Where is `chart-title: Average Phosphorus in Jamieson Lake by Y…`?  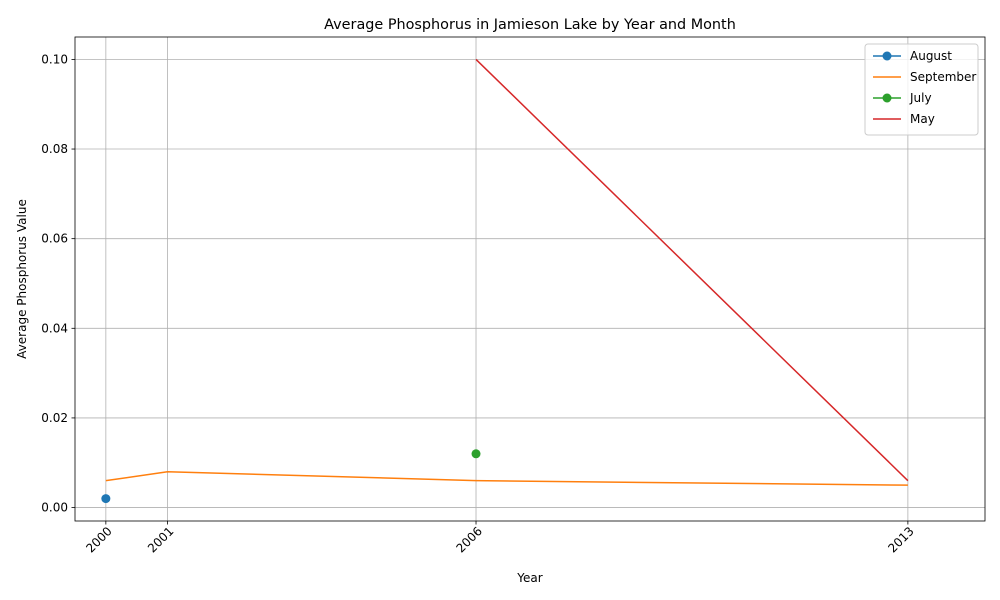
chart-title: Average Phosphorus in Jamieson Lake by Y… is located at coordinates (530, 25).